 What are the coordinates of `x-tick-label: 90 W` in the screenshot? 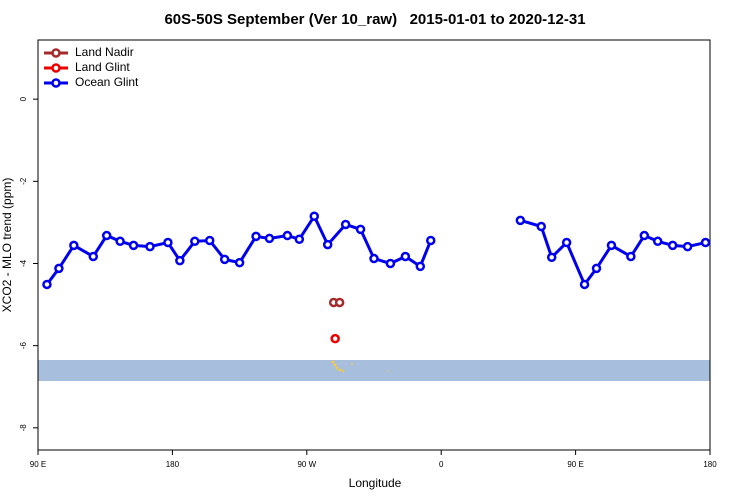 It's located at (306, 464).